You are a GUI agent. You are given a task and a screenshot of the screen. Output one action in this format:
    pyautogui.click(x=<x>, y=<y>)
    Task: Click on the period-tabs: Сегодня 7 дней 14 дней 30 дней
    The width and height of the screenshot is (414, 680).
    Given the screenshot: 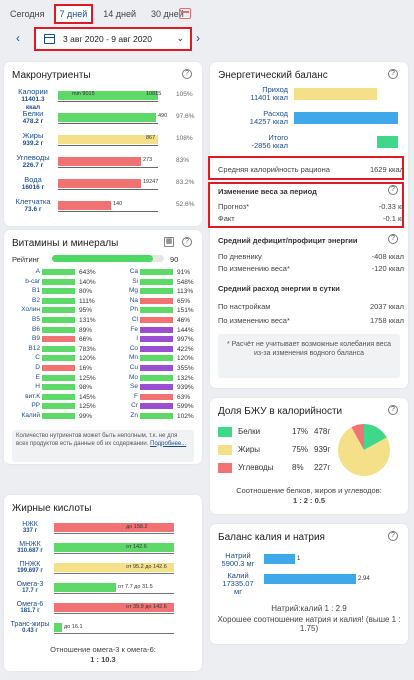 What is the action you would take?
    pyautogui.click(x=102, y=14)
    